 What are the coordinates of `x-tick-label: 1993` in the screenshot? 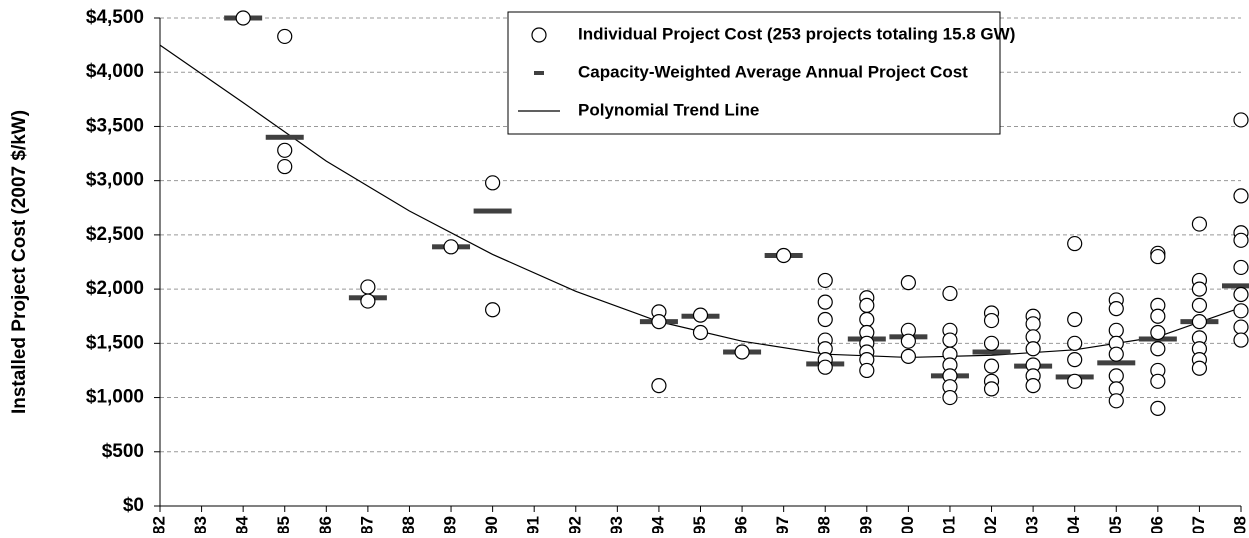 It's located at (616, 524).